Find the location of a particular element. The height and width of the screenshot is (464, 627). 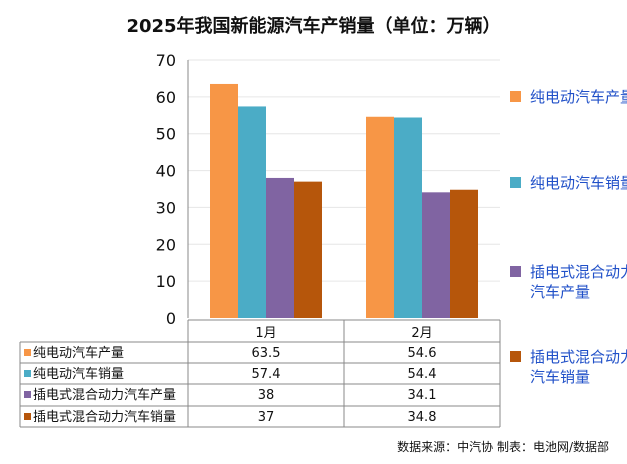

y-tick-label: 60 is located at coordinates (166, 97).